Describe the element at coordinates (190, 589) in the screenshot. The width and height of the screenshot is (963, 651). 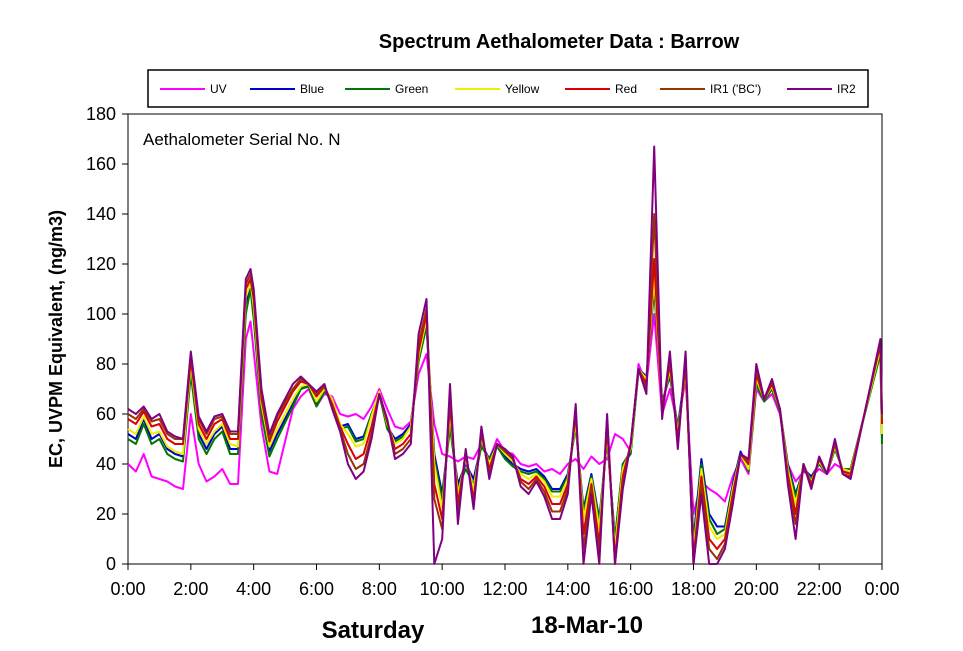
I see `x-tick-label: 2:00` at that location.